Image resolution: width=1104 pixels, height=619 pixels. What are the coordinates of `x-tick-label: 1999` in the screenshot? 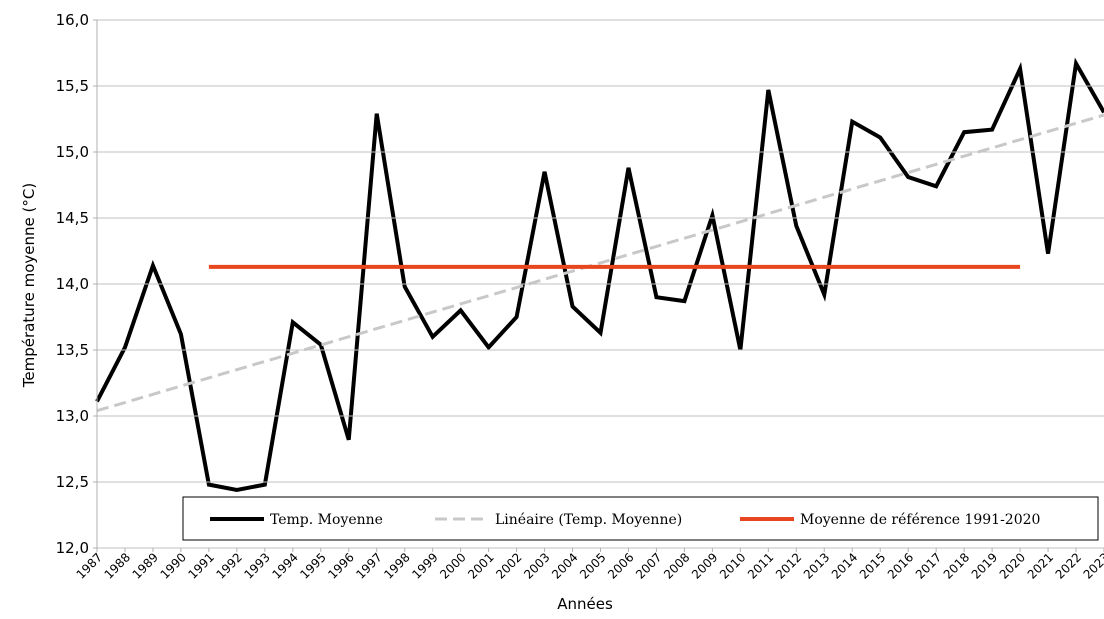 It's located at (424, 565).